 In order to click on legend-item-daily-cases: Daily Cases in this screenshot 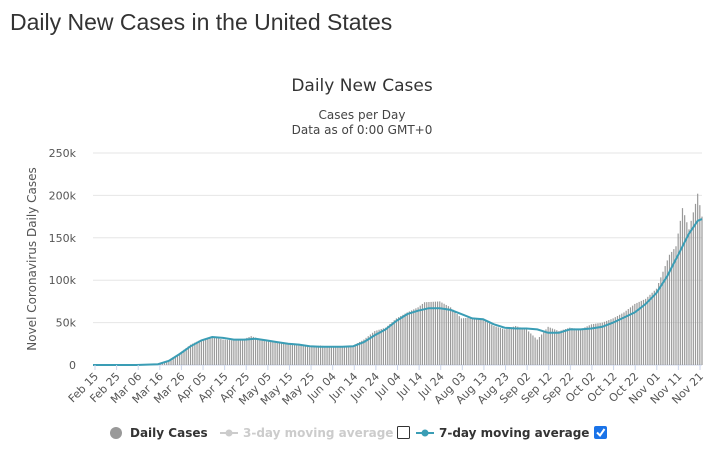, I will do `click(159, 433)`.